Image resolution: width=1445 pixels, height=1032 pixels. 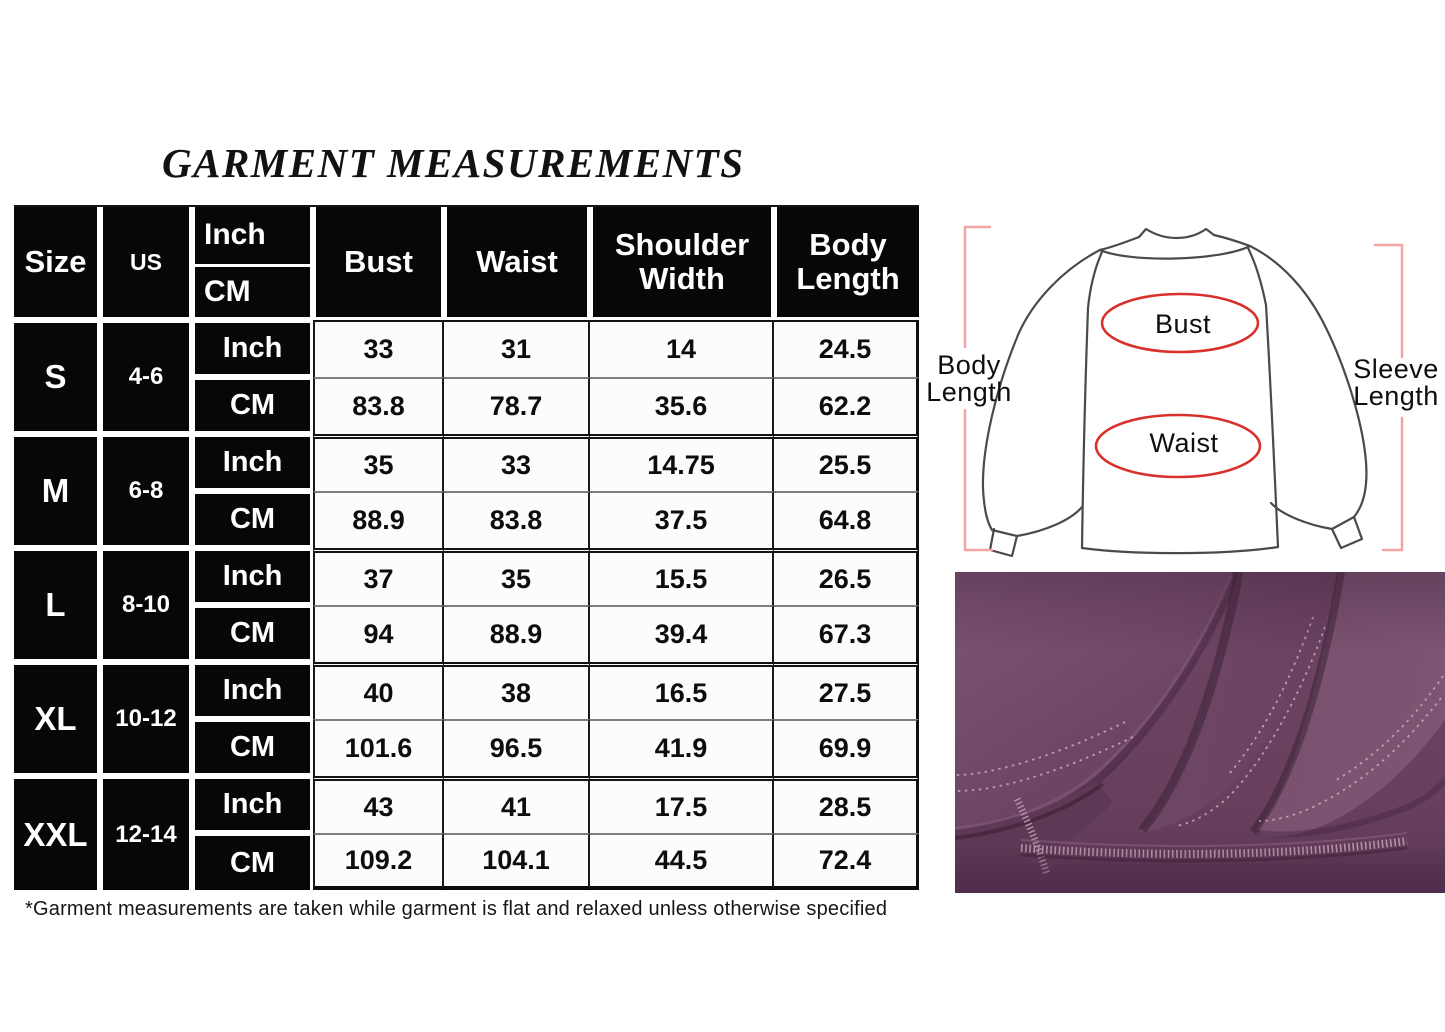 I want to click on right-cuff-edge, so click(x=1343, y=523).